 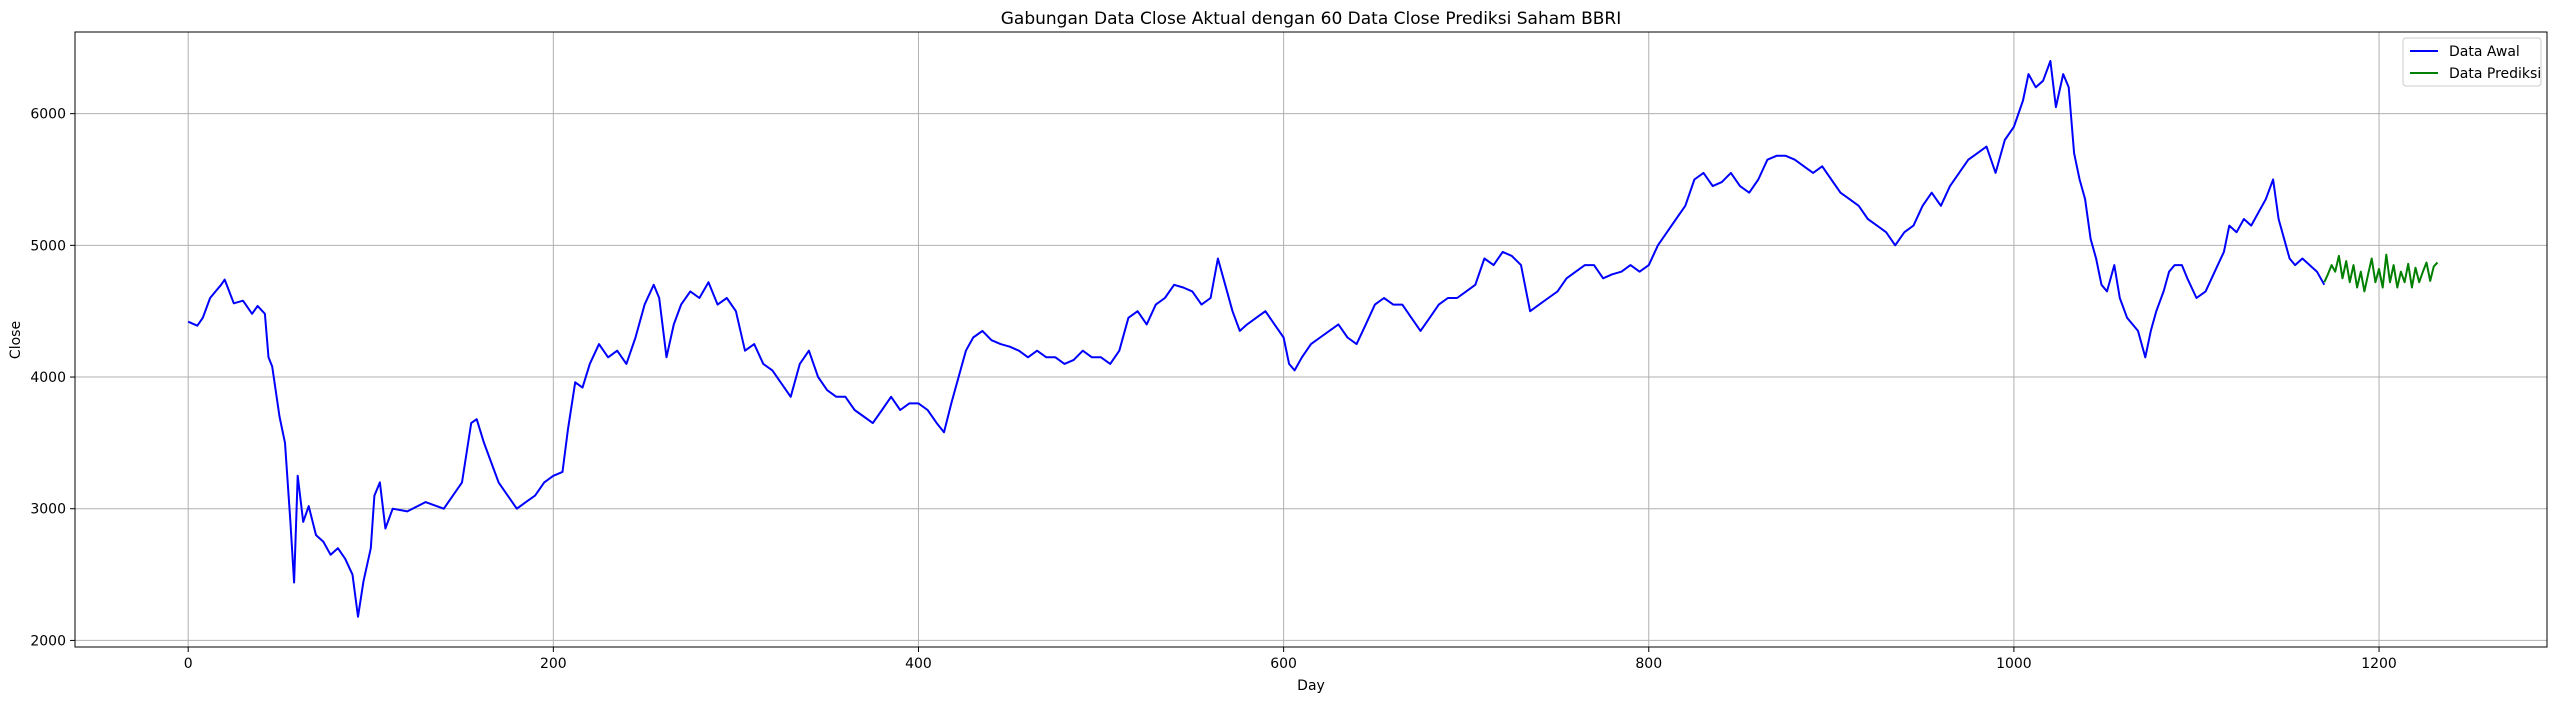 I want to click on y-tick-label: 4000, so click(x=48, y=378).